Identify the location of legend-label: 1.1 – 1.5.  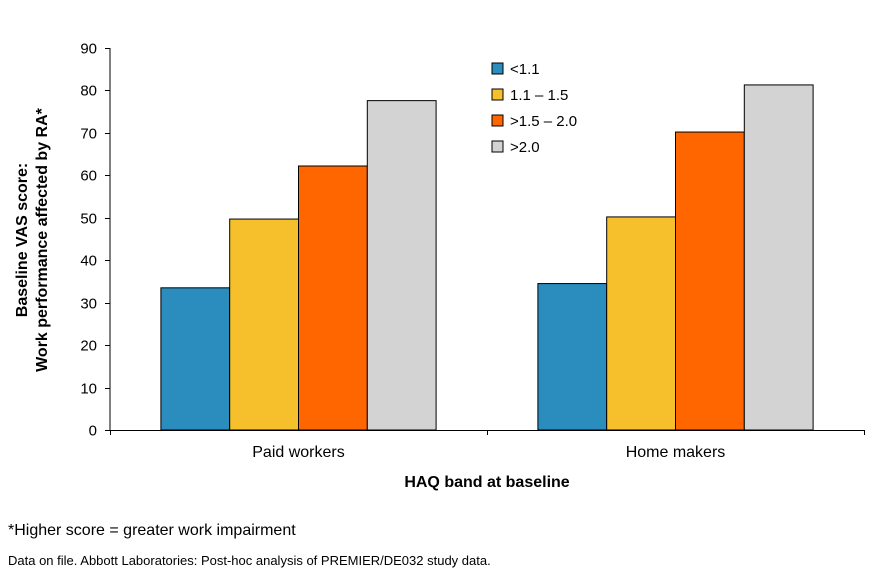
(539, 95).